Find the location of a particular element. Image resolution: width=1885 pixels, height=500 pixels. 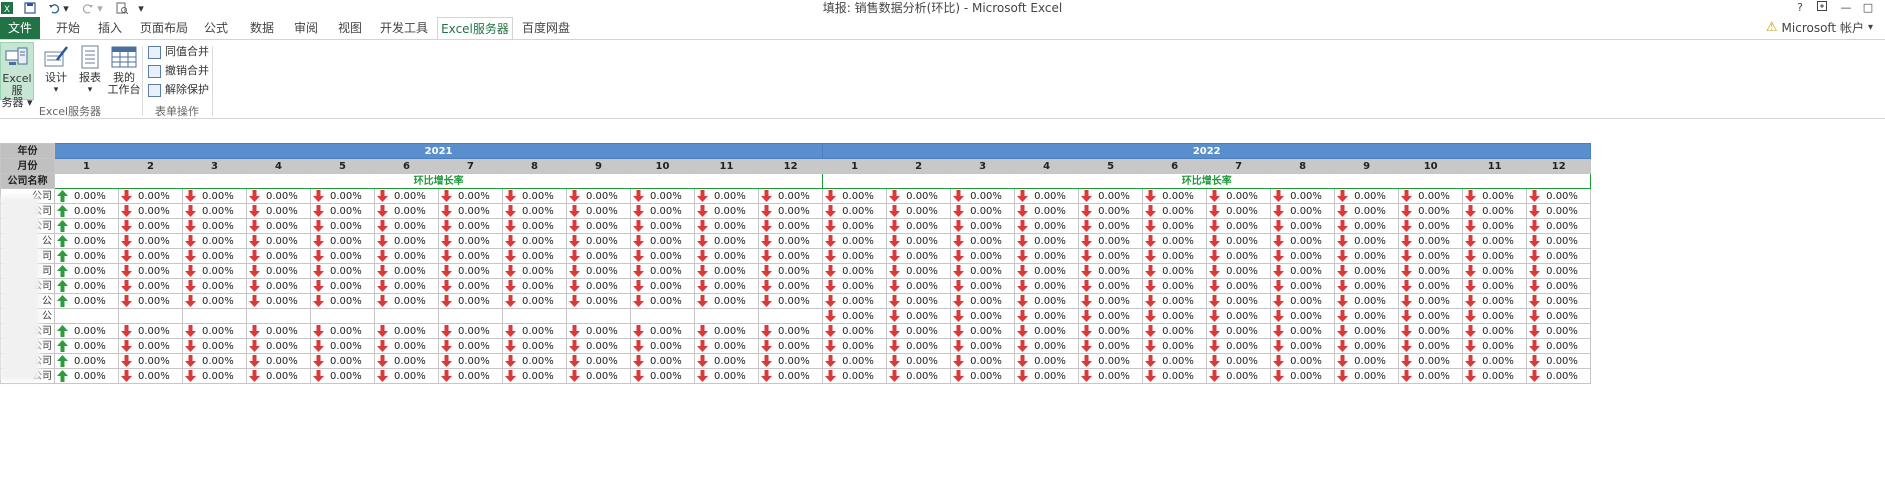

month-header-cell: 2 is located at coordinates (150, 166).